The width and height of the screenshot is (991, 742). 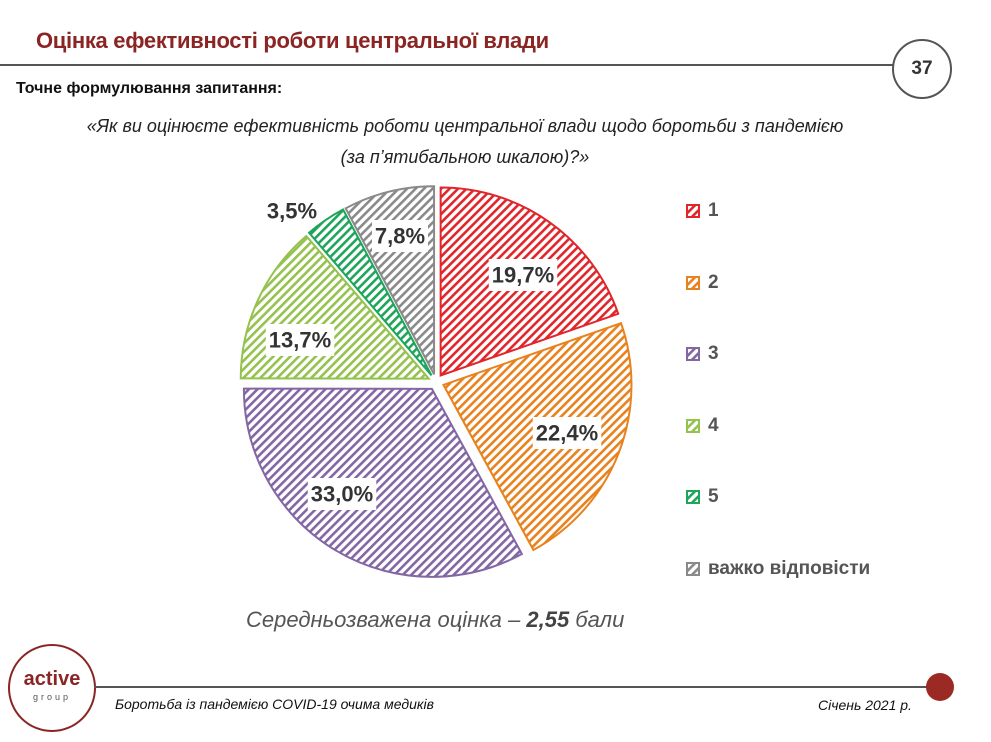 I want to click on slice-label: 33,0%, so click(x=342, y=494).